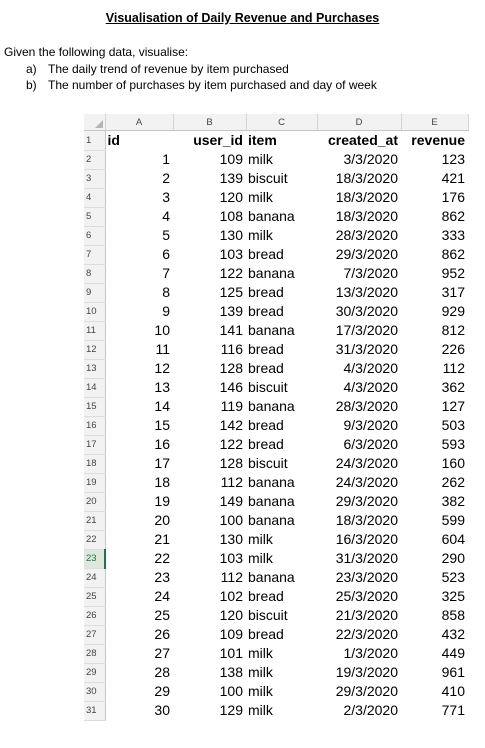  I want to click on cell: 952, so click(453, 273).